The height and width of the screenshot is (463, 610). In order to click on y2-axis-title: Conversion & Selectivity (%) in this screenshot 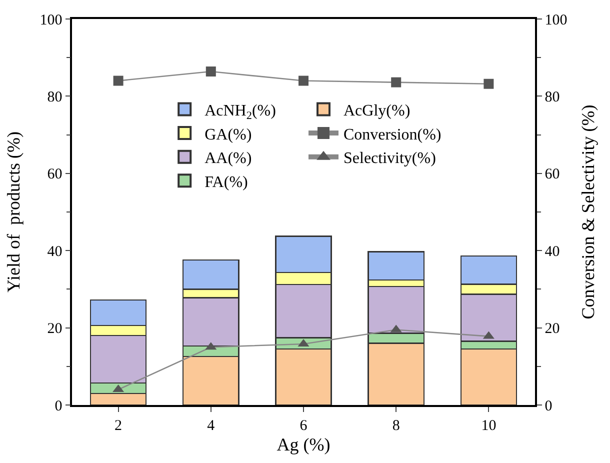, I will do `click(588, 212)`.